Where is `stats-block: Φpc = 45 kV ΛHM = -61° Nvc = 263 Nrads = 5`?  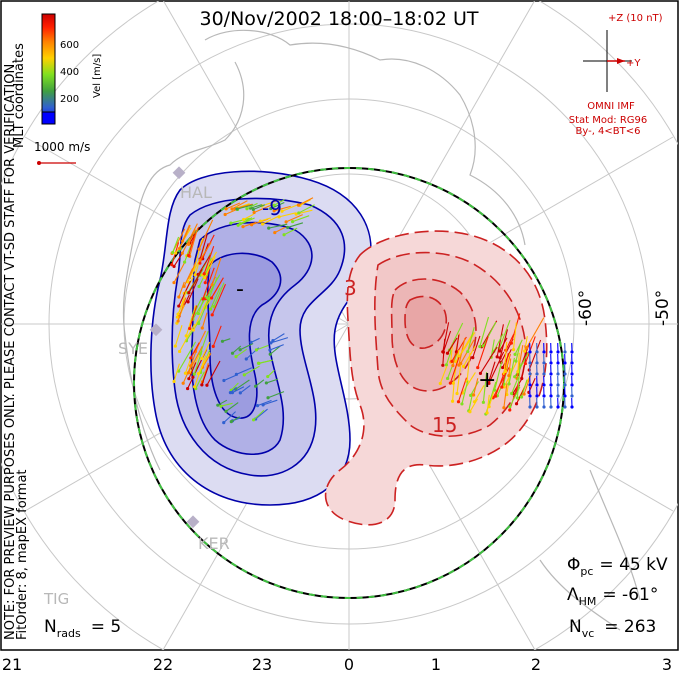
stats-block: Φpc = 45 kV ΛHM = -61° Nvc = 263 Nrads = 5 is located at coordinates (356, 597).